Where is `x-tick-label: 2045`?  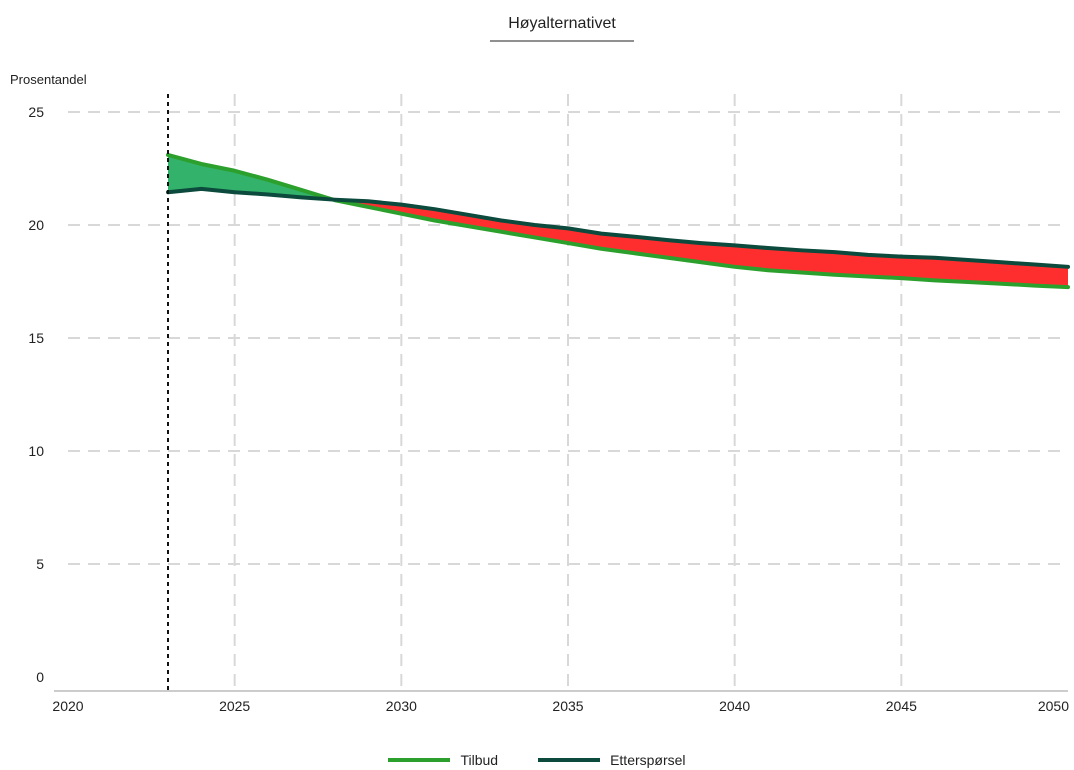
x-tick-label: 2045 is located at coordinates (901, 706).